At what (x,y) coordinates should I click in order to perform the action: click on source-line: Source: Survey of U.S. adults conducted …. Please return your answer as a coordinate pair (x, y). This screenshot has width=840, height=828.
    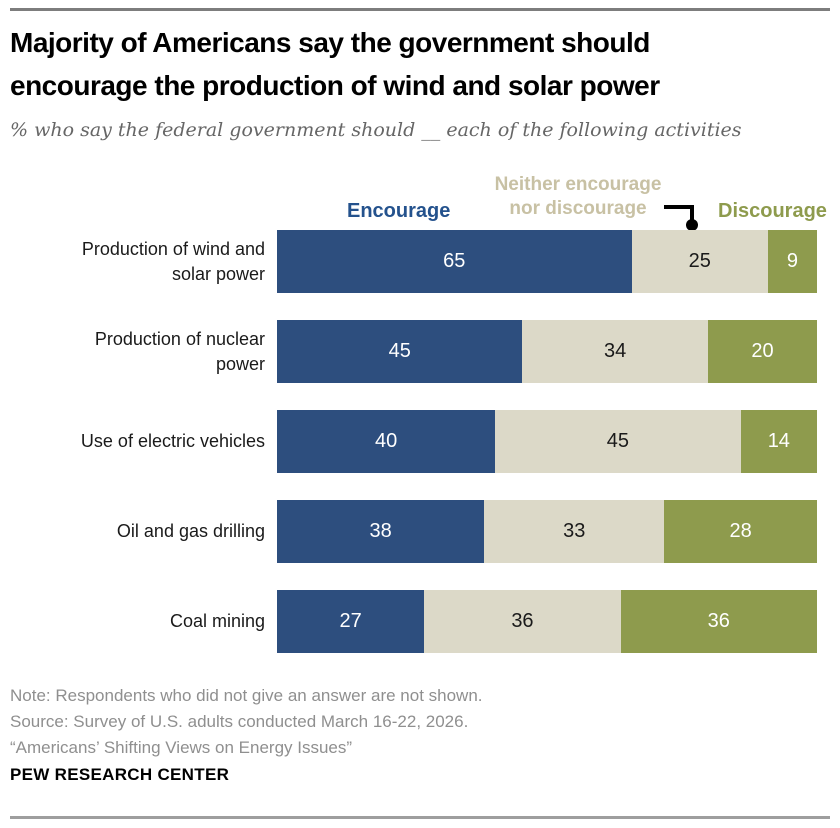
    Looking at the image, I should click on (239, 721).